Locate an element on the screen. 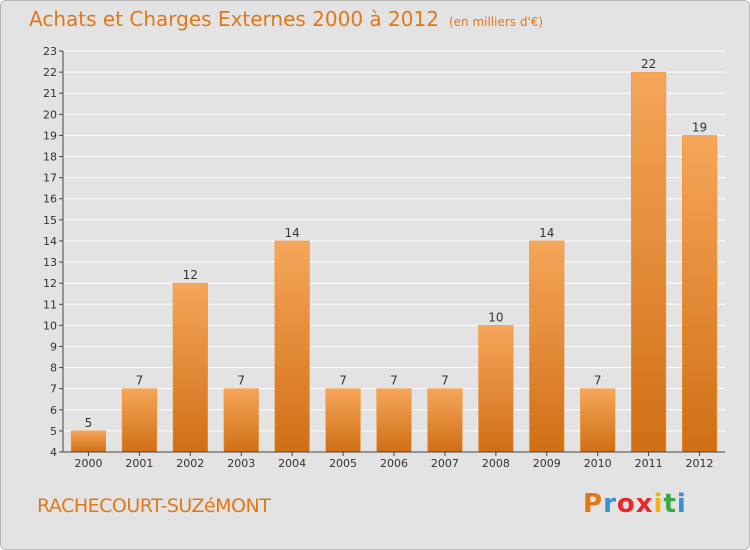  y-tick-label: 12 is located at coordinates (50, 283).